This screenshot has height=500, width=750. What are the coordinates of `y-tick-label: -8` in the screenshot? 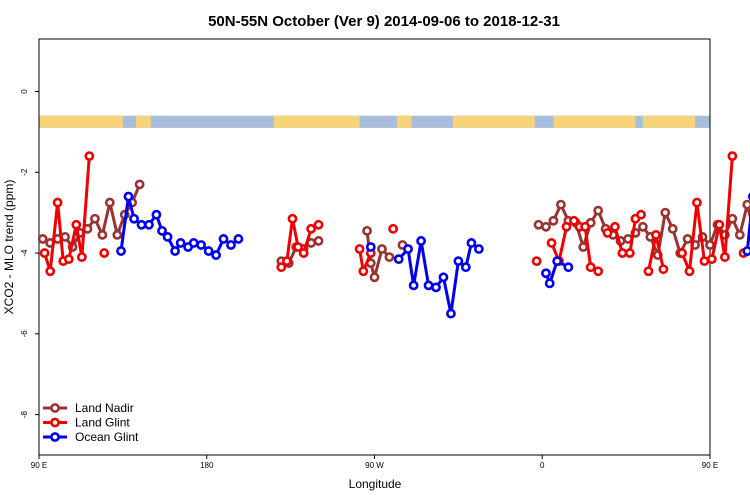 It's located at (24, 415).